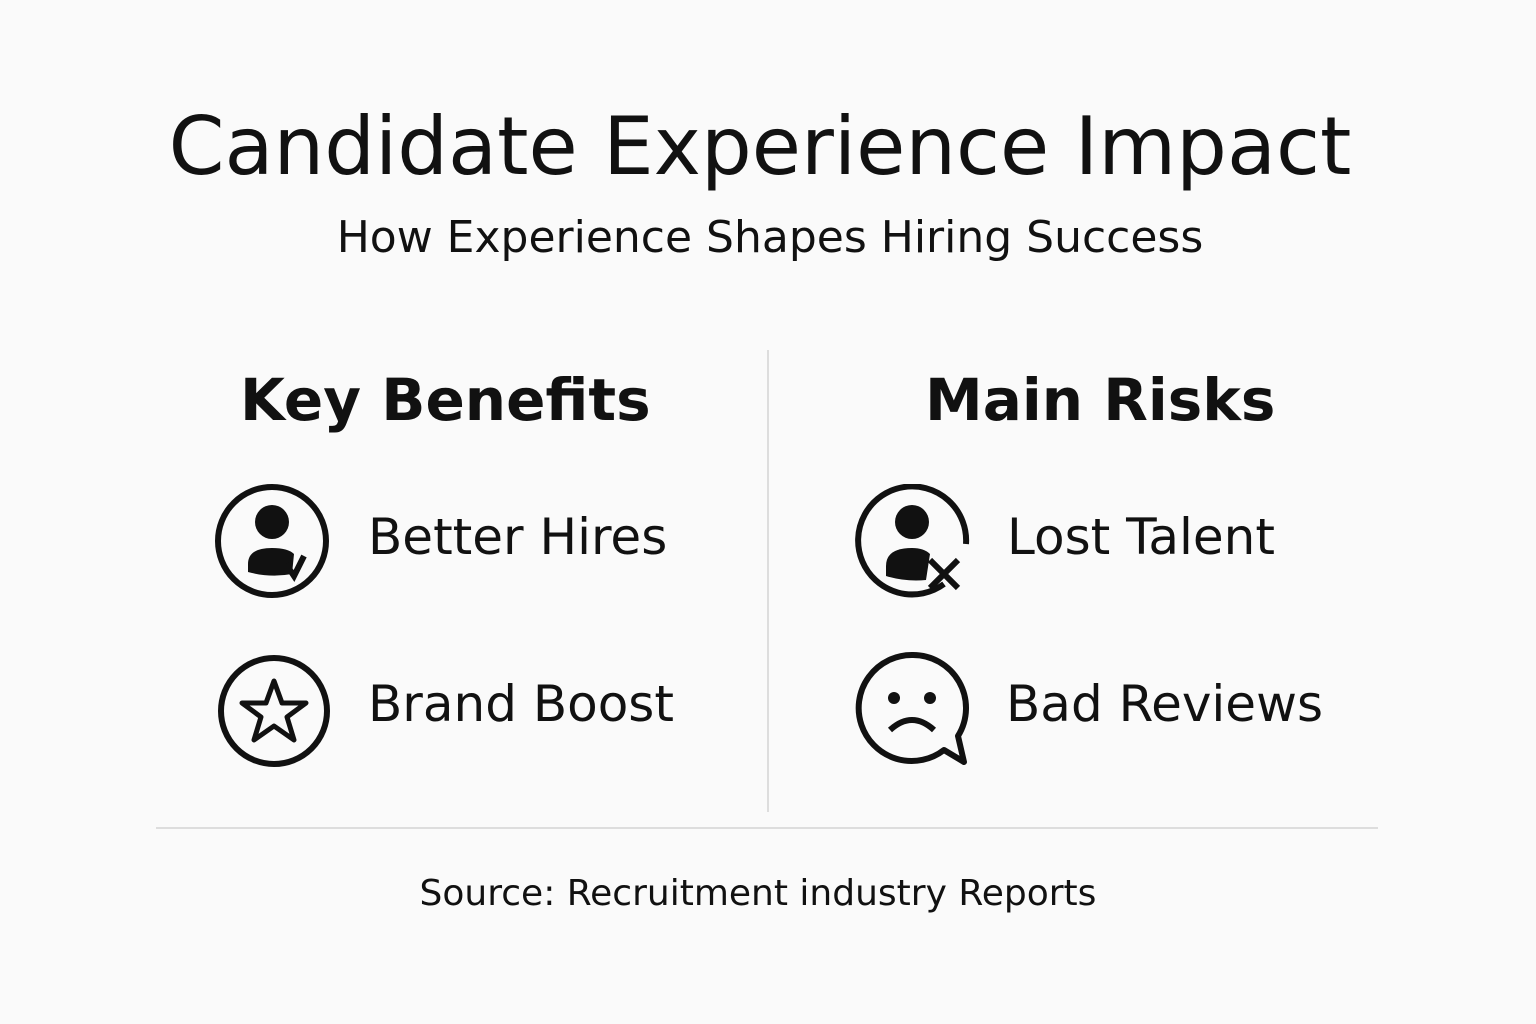  I want to click on risks-heading: Main Risks, so click(1100, 400).